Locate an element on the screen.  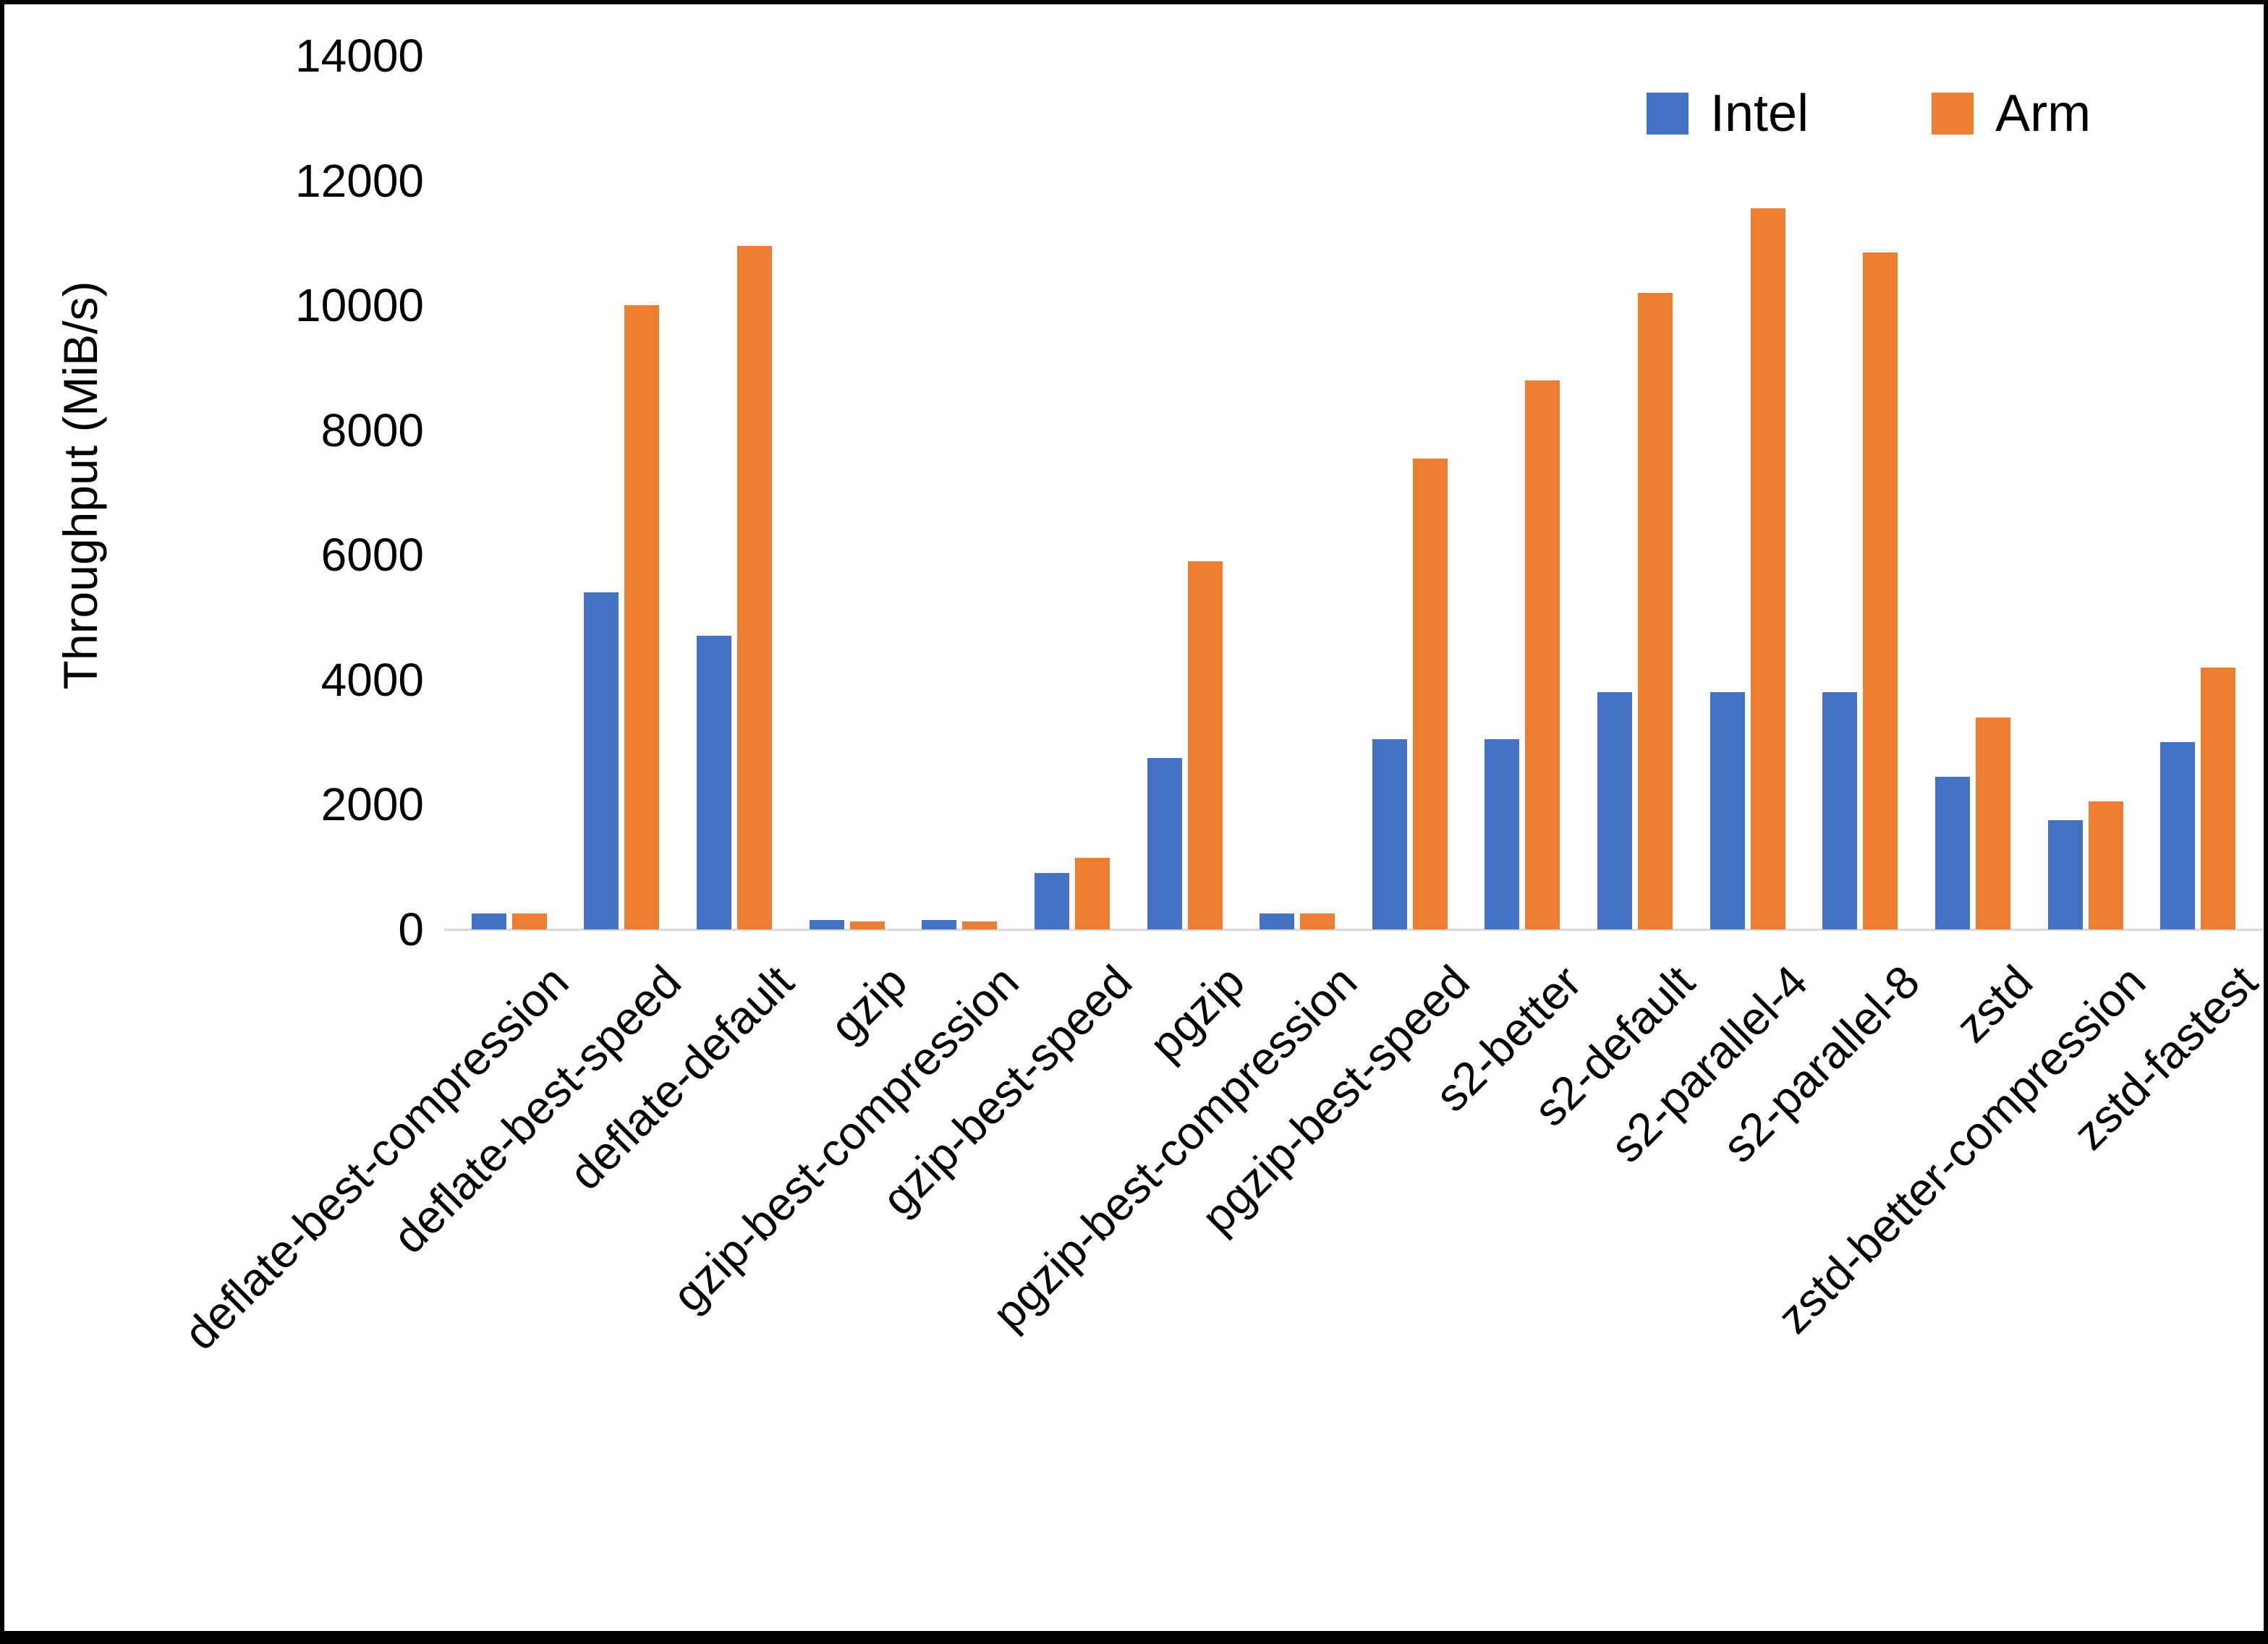
bar-arm-pgzip is located at coordinates (1205, 745).